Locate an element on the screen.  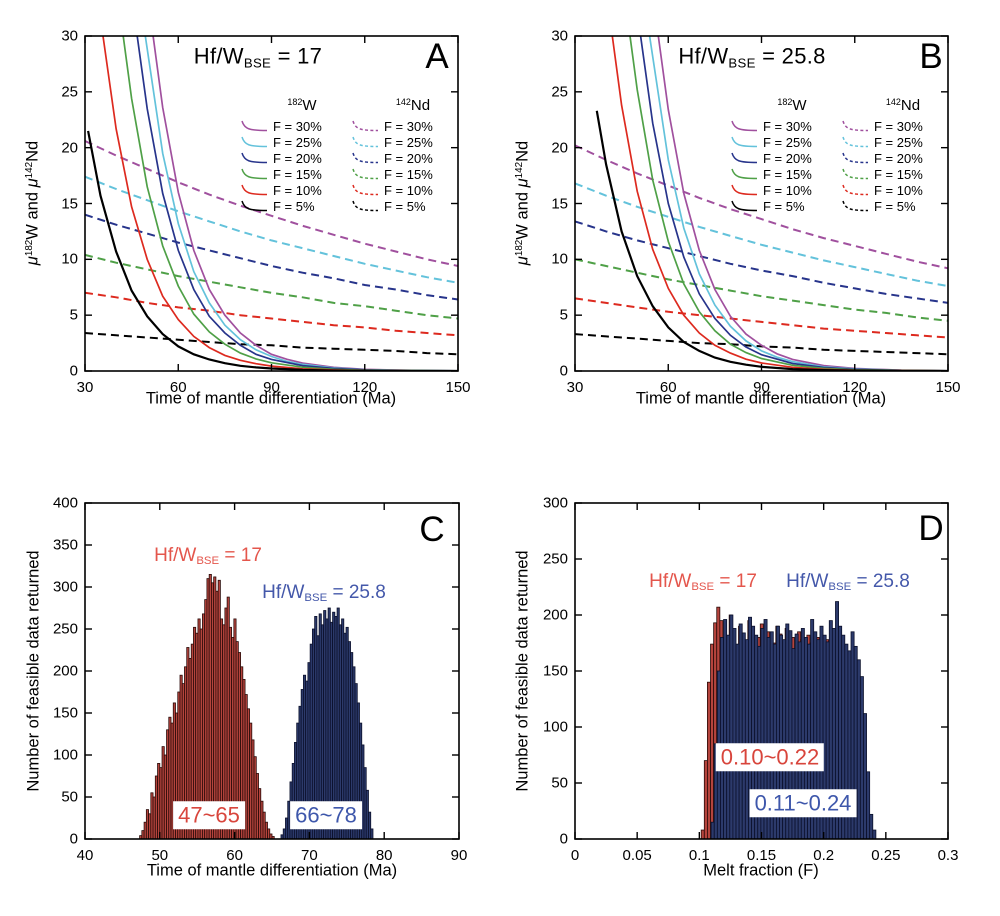
panel-a-title-base: Hf/W is located at coordinates (218, 56).